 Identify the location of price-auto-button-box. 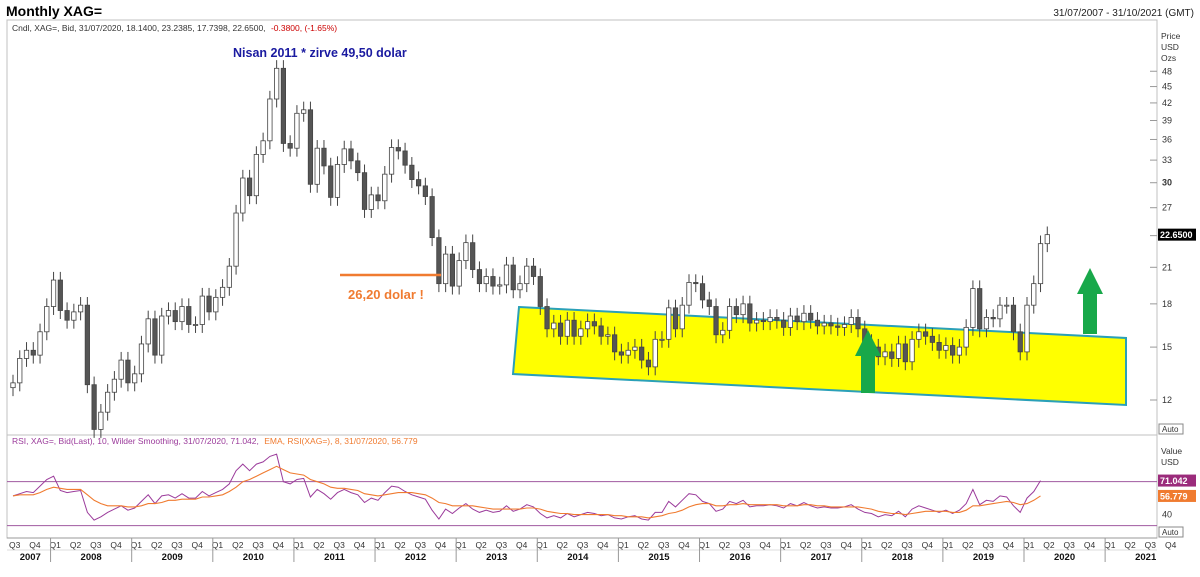
(1171, 429).